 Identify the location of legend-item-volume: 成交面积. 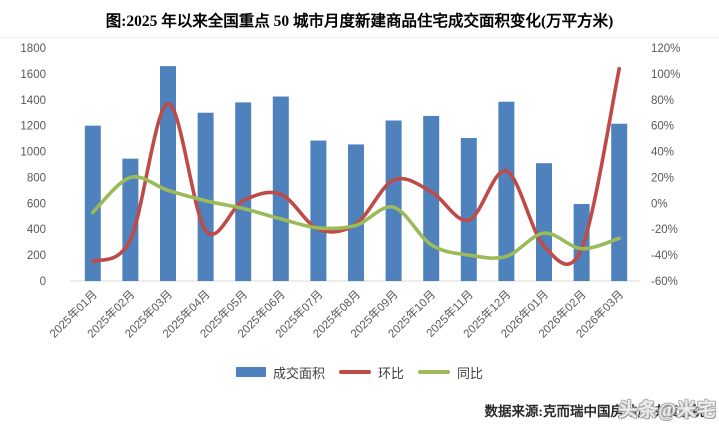
(280, 372).